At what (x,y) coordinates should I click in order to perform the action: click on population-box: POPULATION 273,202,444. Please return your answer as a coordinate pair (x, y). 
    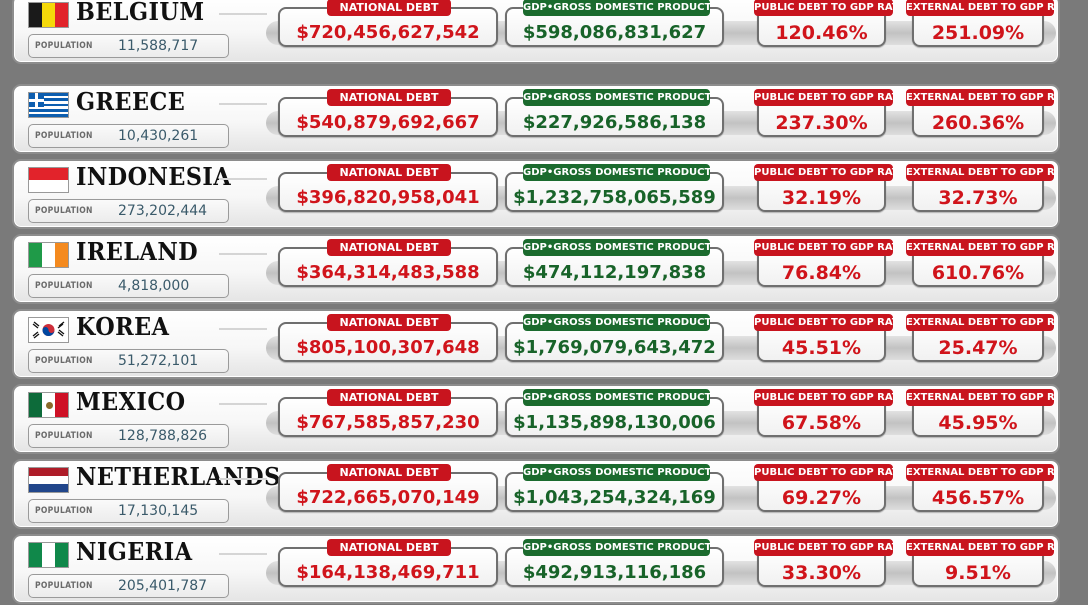
    Looking at the image, I should click on (128, 211).